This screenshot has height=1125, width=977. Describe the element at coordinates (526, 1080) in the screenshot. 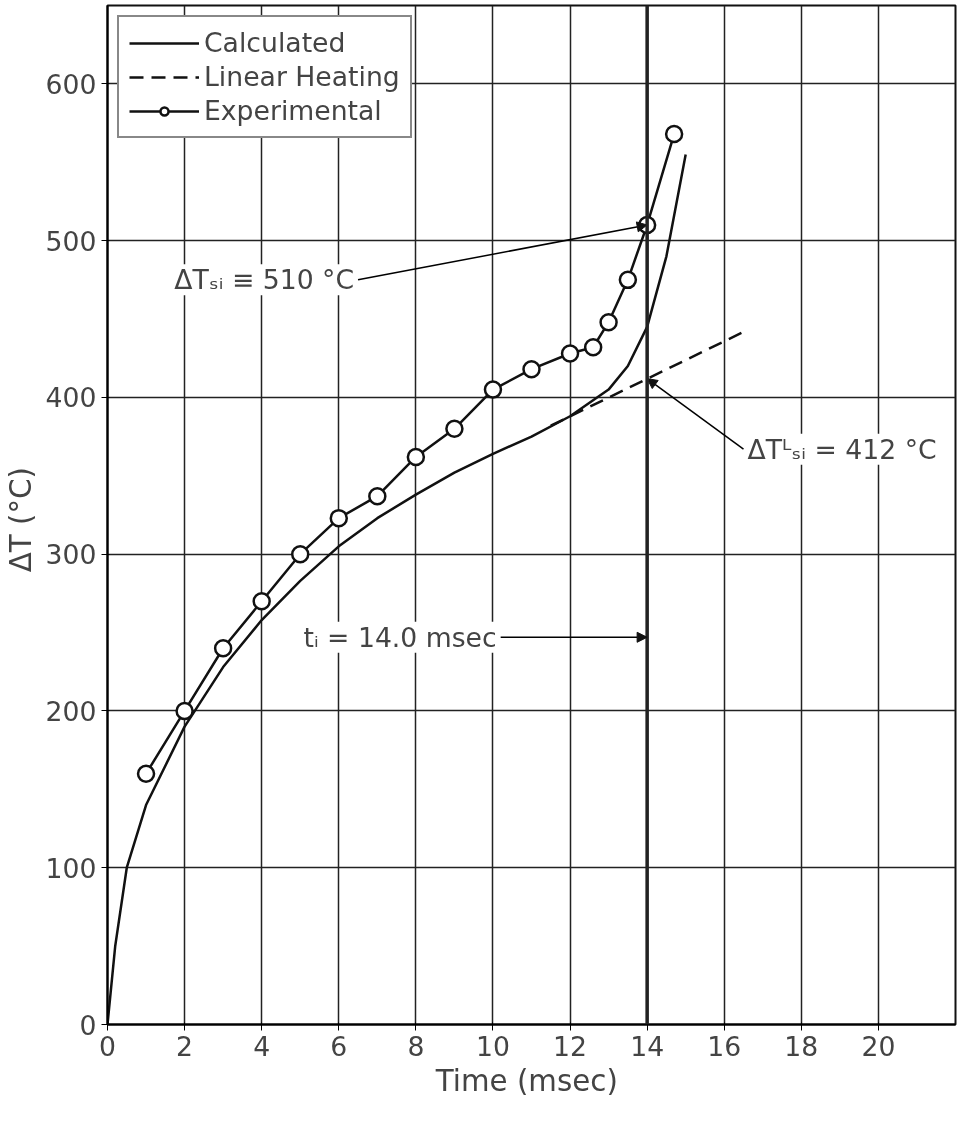

I see `x-axis-title: Time (msec)` at that location.